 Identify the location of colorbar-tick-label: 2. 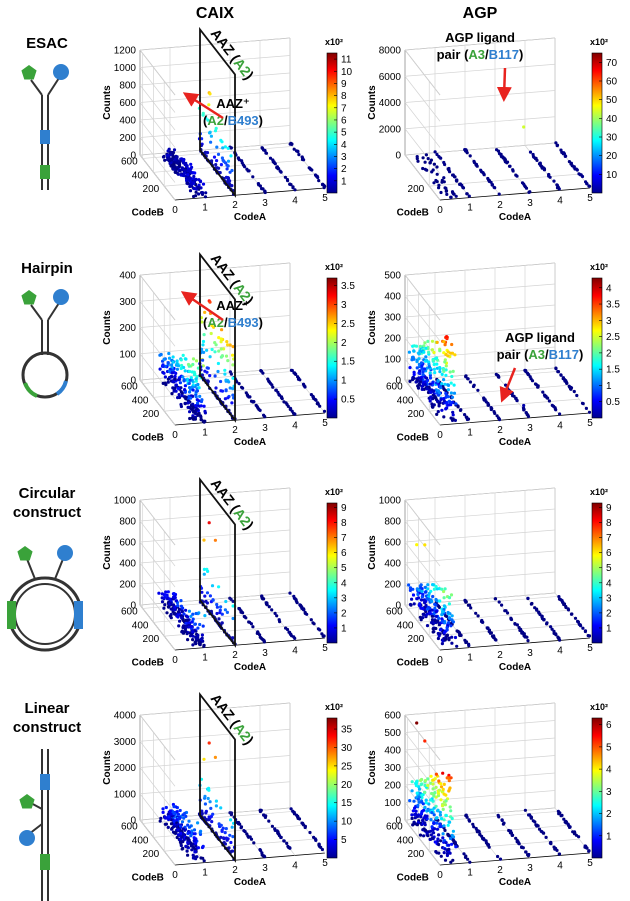
(609, 613).